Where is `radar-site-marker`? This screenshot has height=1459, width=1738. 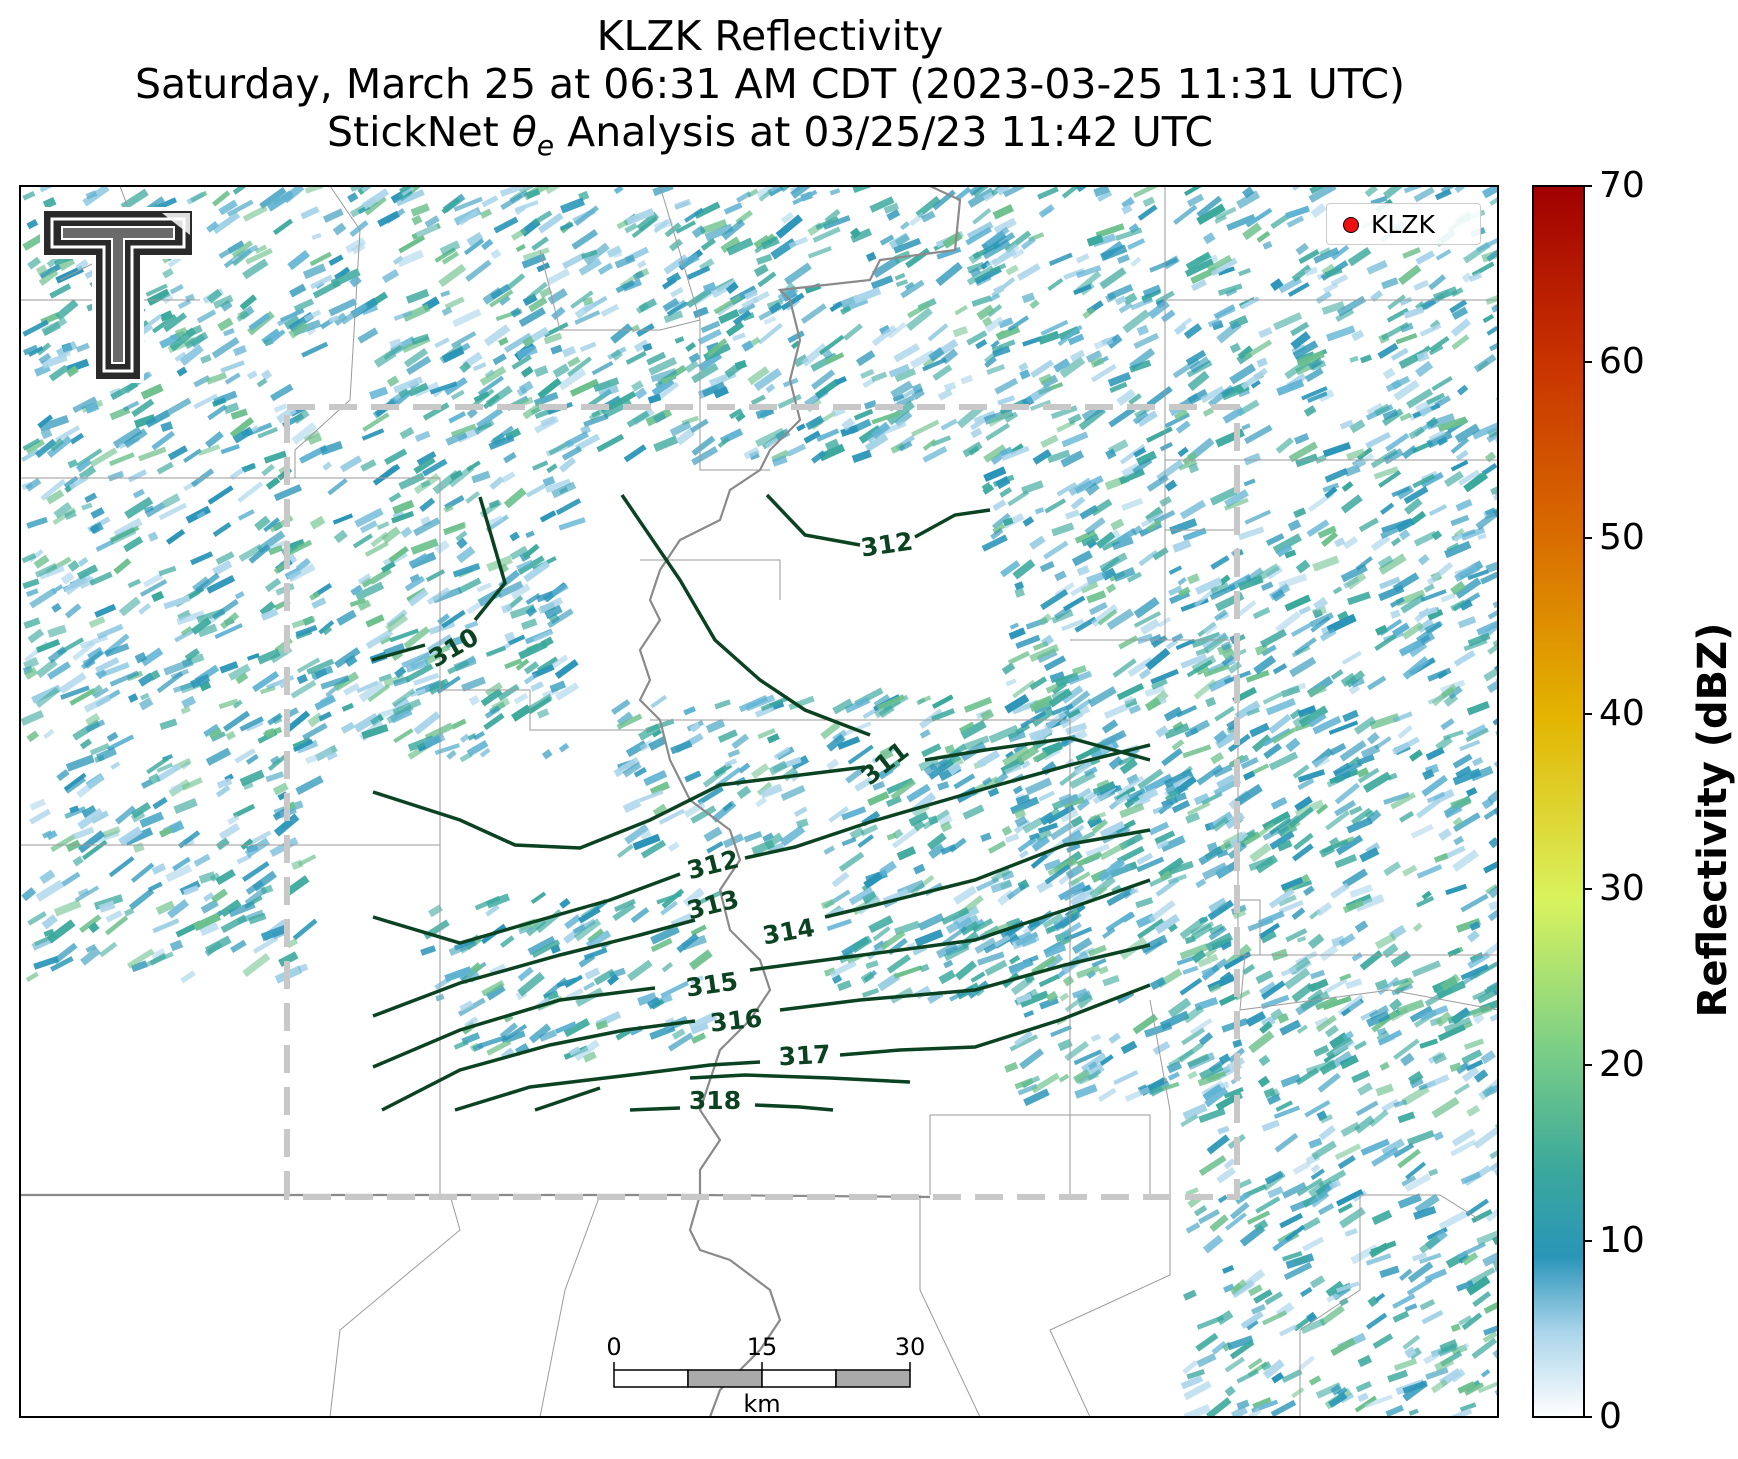
radar-site-marker is located at coordinates (1351, 225).